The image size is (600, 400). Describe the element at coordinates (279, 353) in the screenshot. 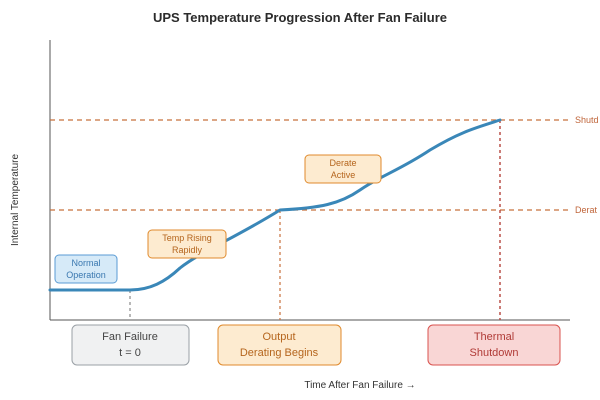

I see `svg-text: Derating Begins` at that location.